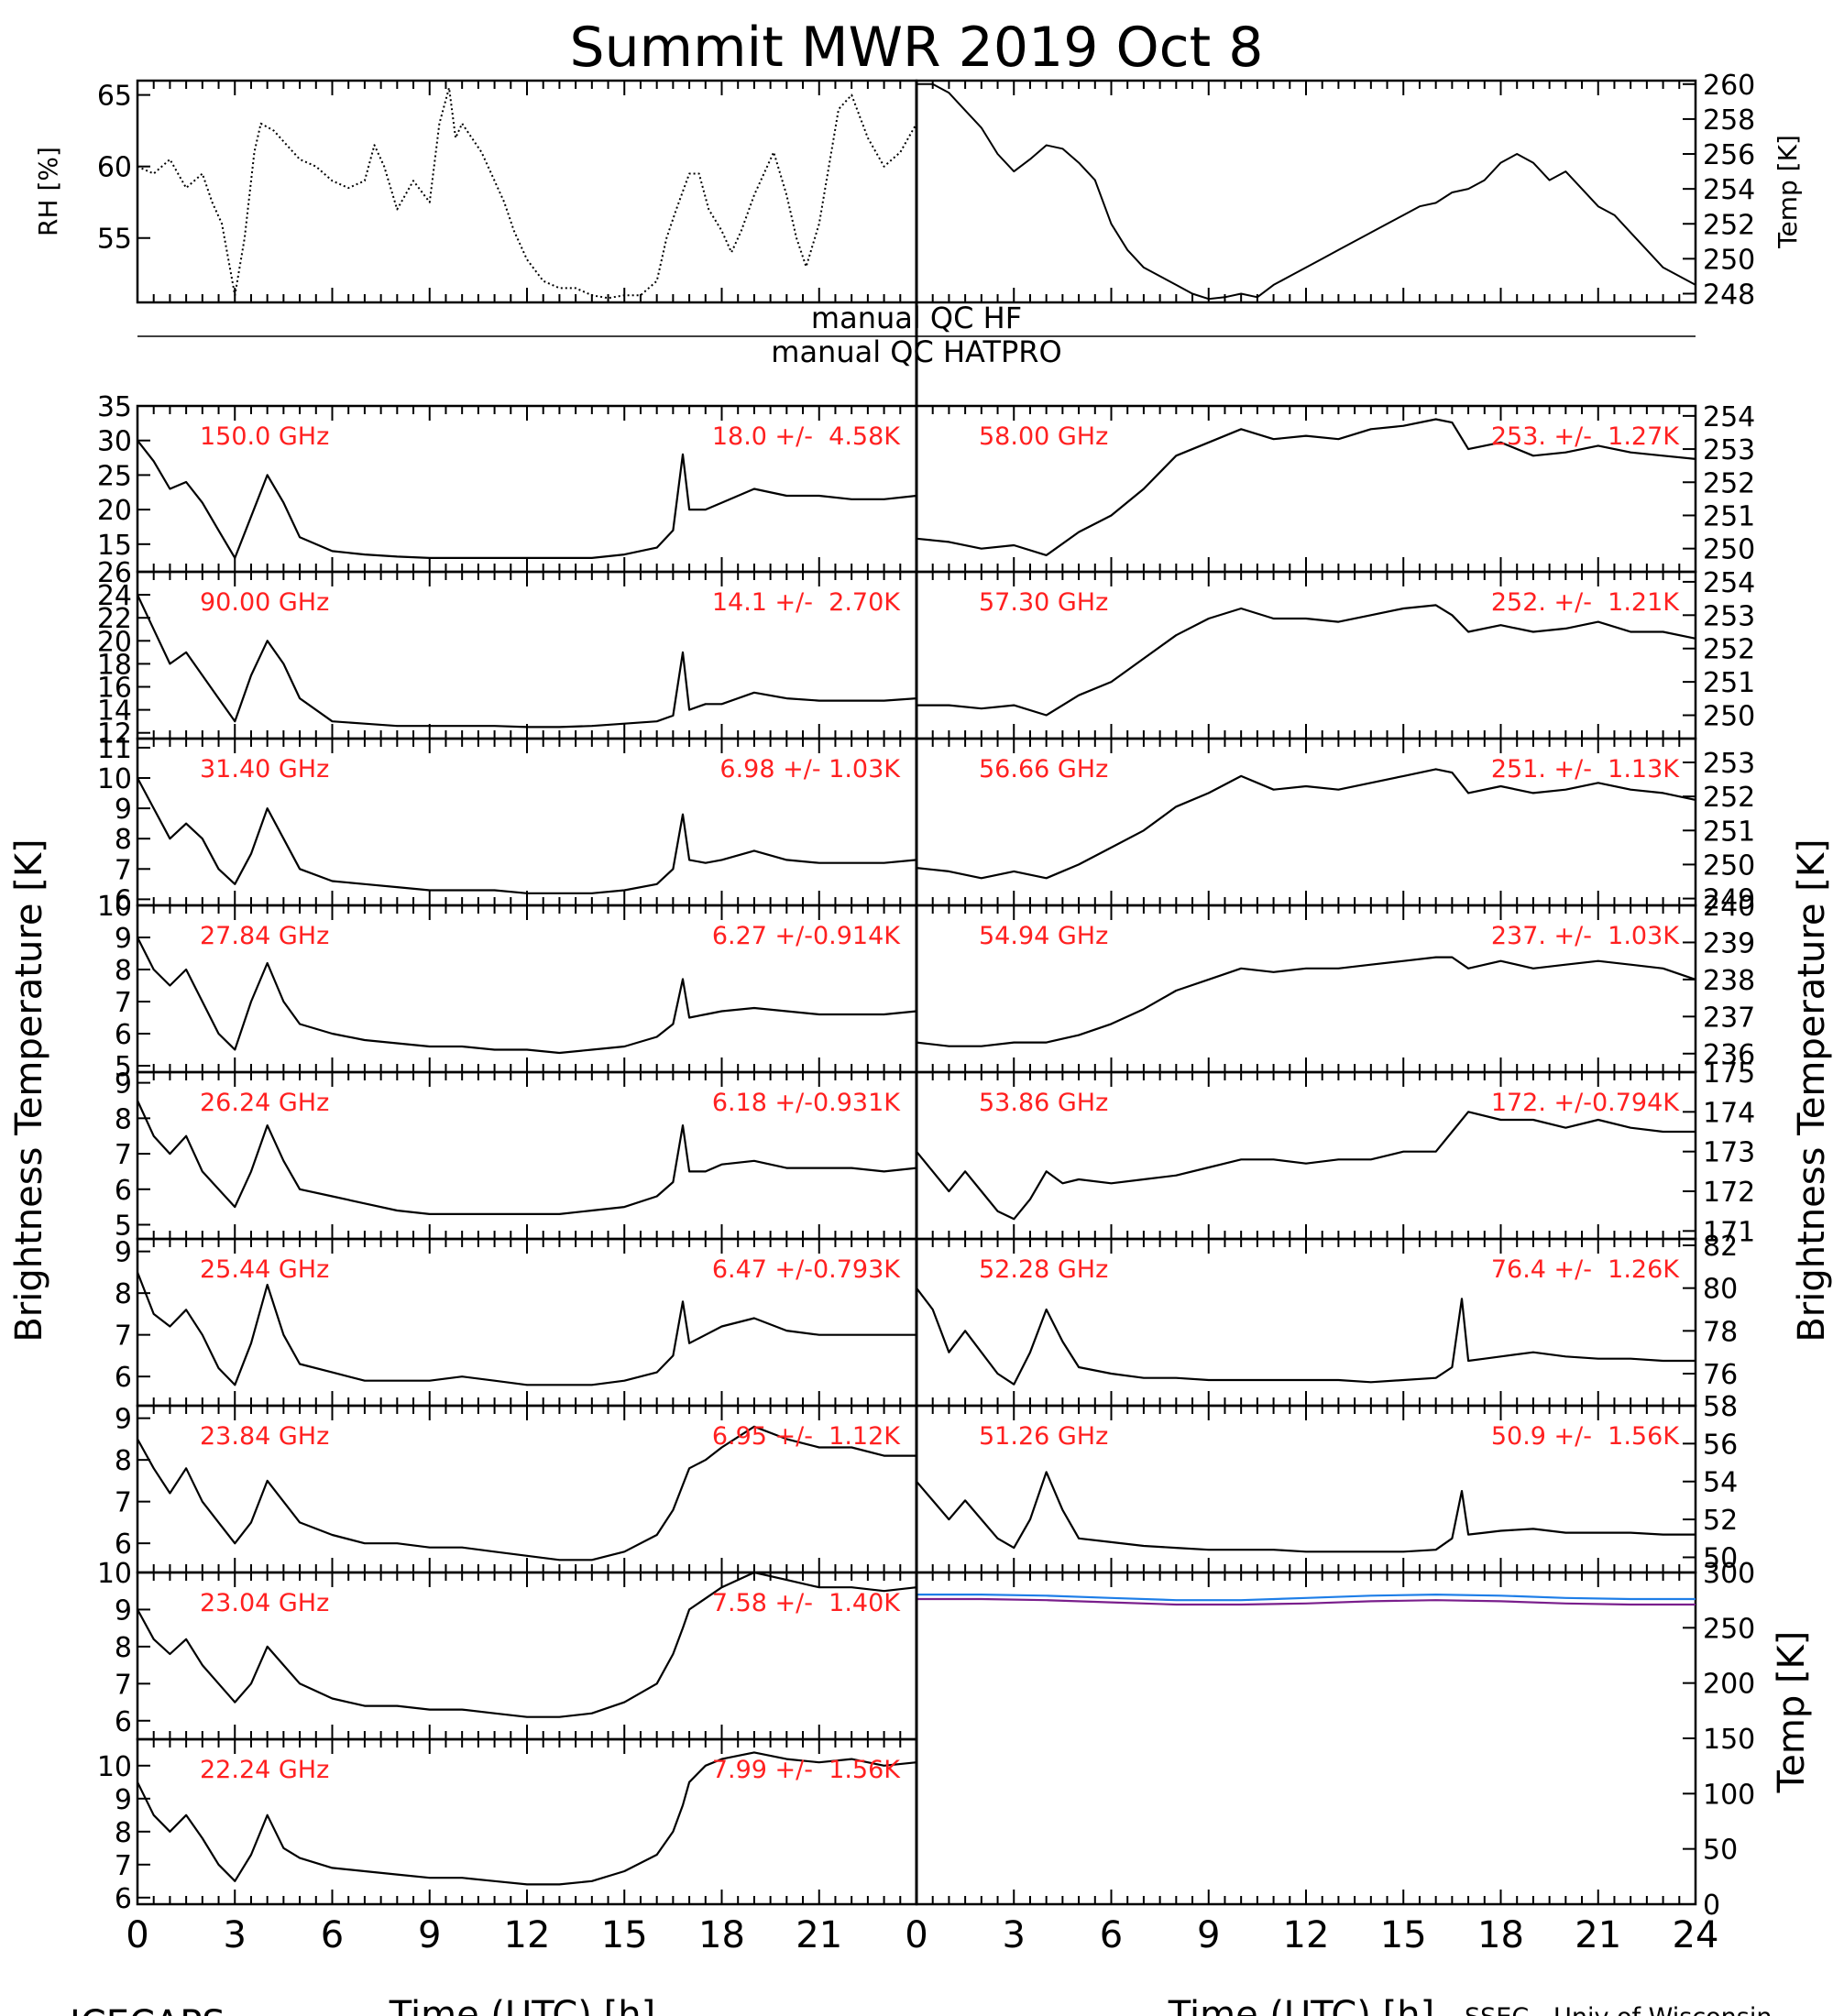 This screenshot has width=1833, height=2016. What do you see at coordinates (1720, 1483) in the screenshot?
I see `y-tick-label: 54` at bounding box center [1720, 1483].